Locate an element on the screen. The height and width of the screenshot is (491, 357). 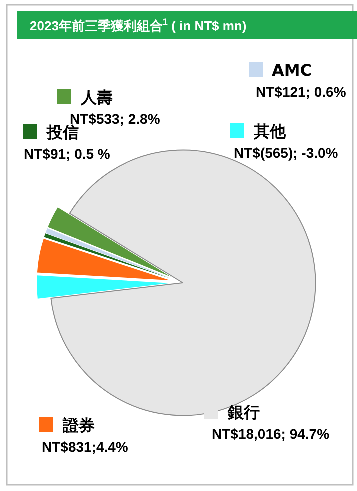
chart-title: 2023年前三季獲利組合$^{1}$ ( in NT$ mn) is located at coordinates (138, 25).